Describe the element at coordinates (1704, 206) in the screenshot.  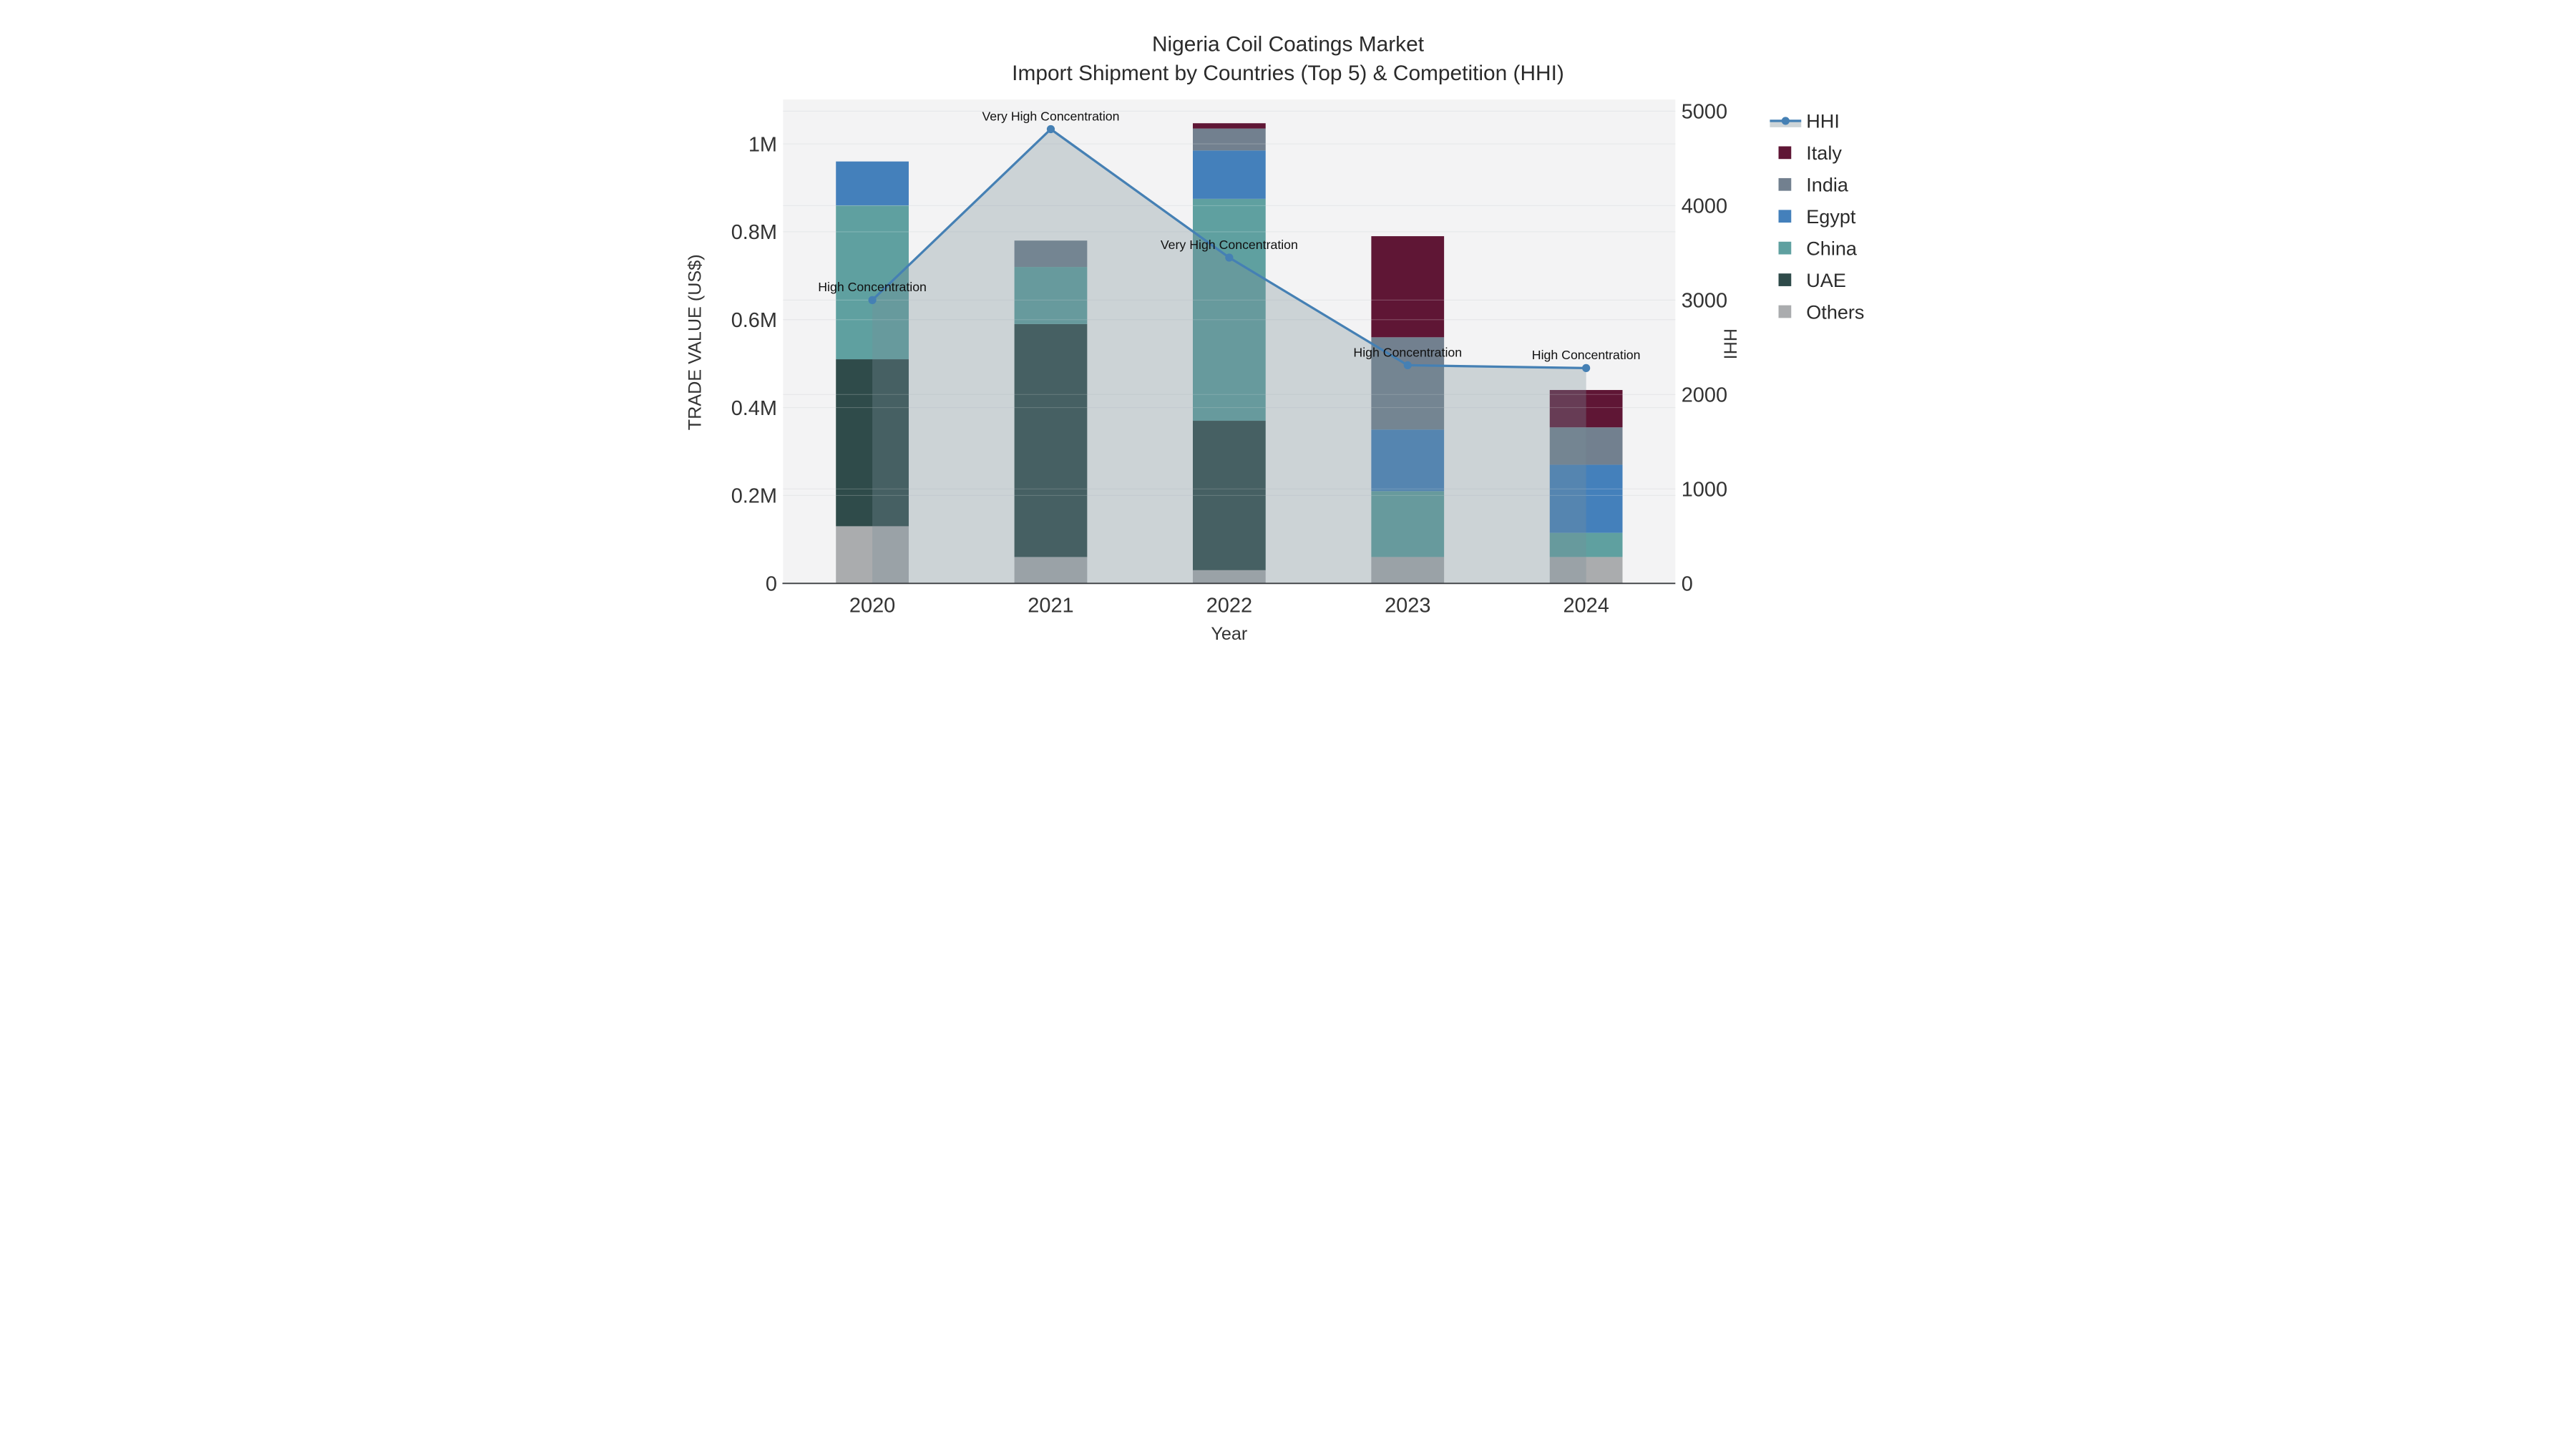
I see `y-right-tick-4000: 4000` at that location.